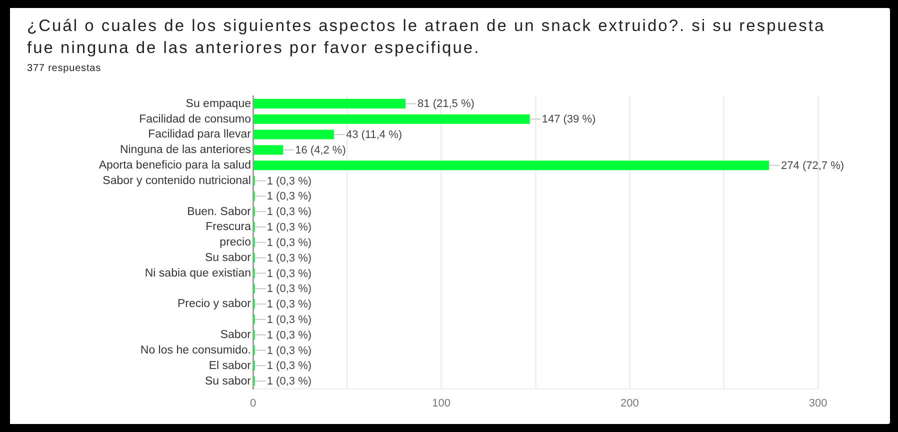  I want to click on y-tick-label: Ninguna de las anteriores, so click(186, 150).